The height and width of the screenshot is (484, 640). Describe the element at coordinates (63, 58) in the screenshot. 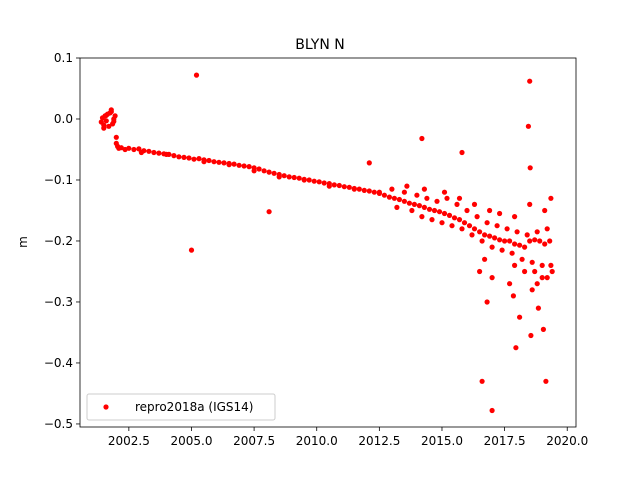

I see `y-tick-label: 0.1` at that location.